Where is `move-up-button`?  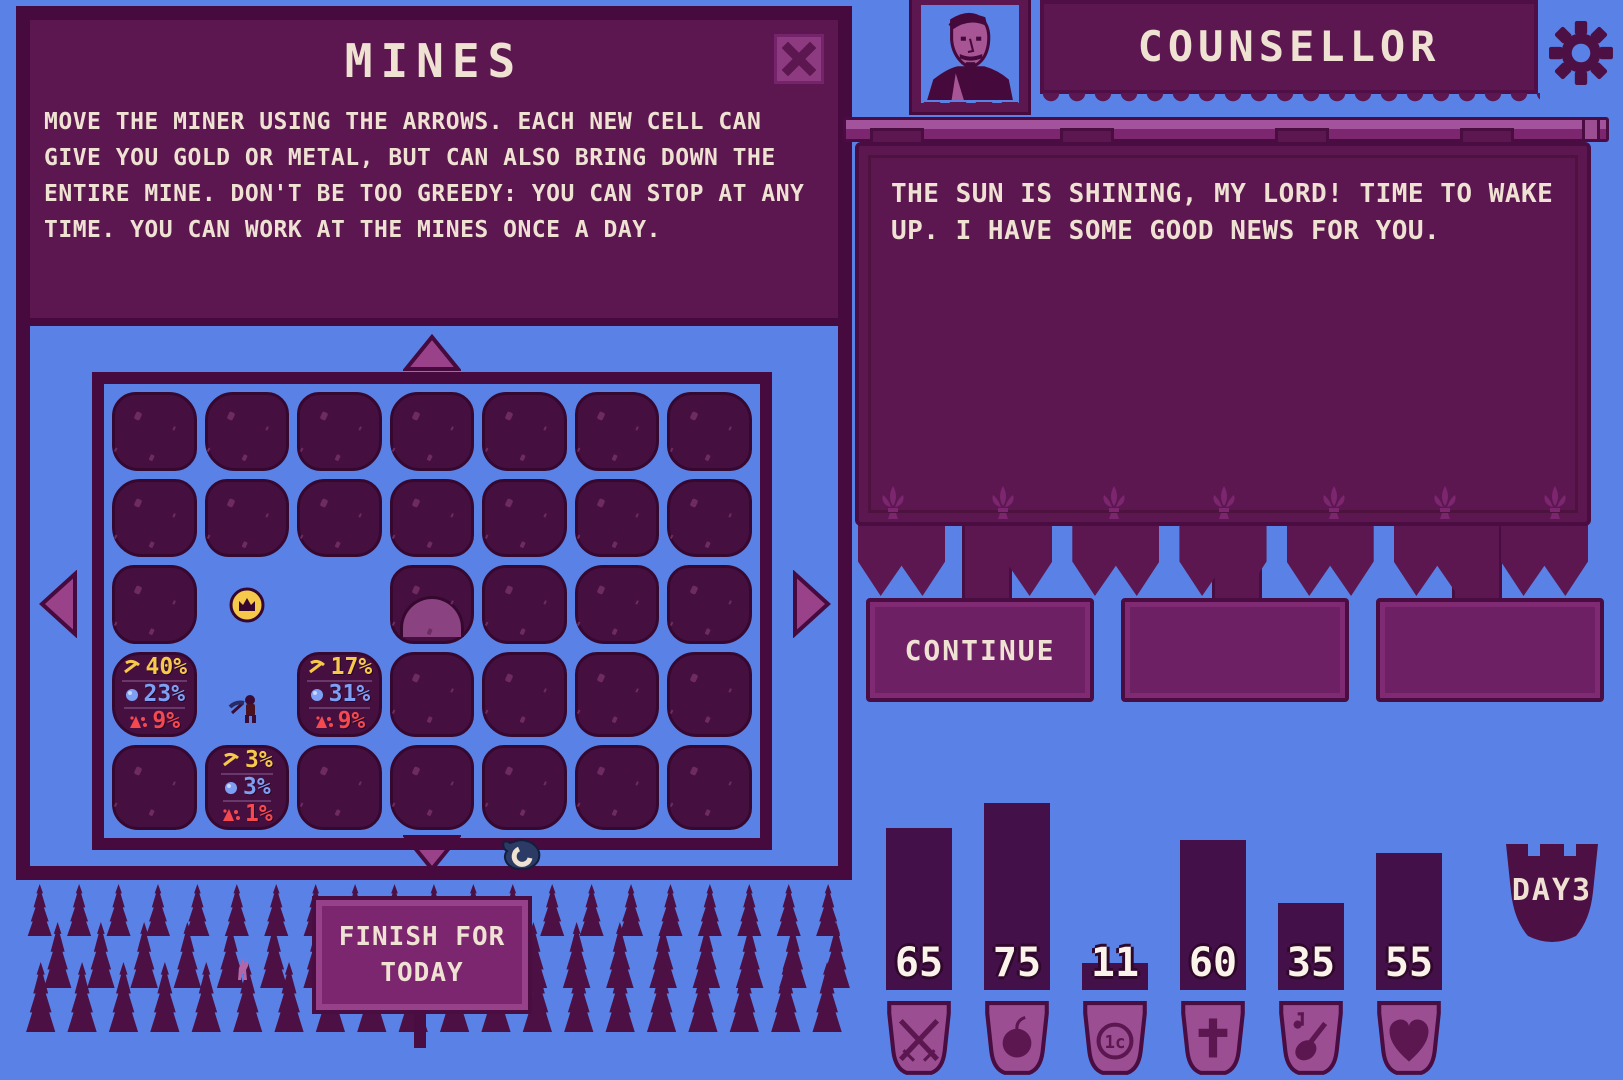
move-up-button is located at coordinates (432, 353).